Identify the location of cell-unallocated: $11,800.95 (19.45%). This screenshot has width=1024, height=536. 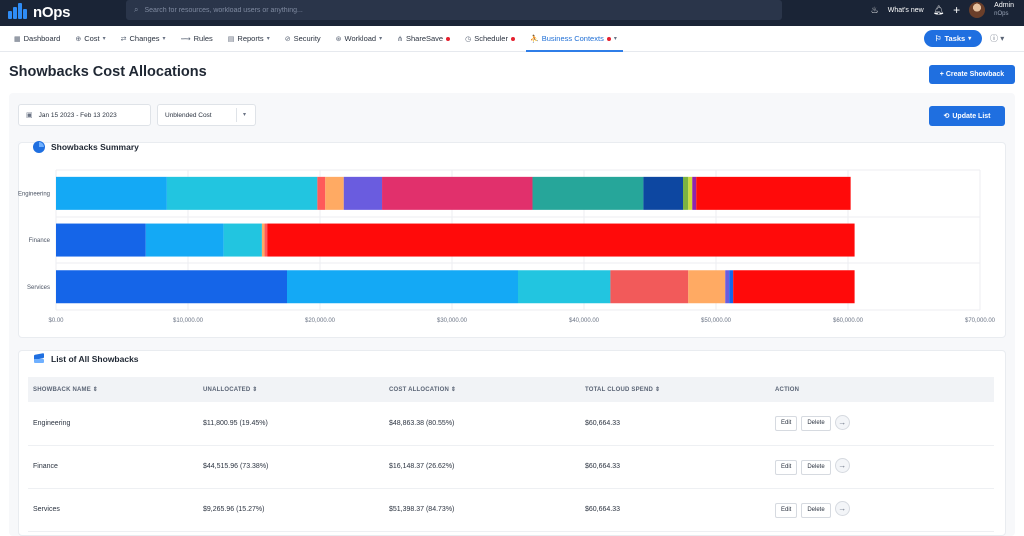
(291, 424).